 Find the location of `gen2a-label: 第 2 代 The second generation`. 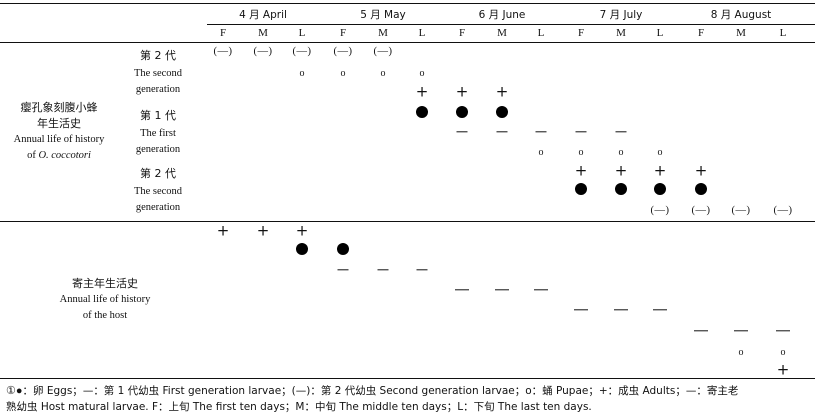

gen2a-label: 第 2 代 The second generation is located at coordinates (158, 73).